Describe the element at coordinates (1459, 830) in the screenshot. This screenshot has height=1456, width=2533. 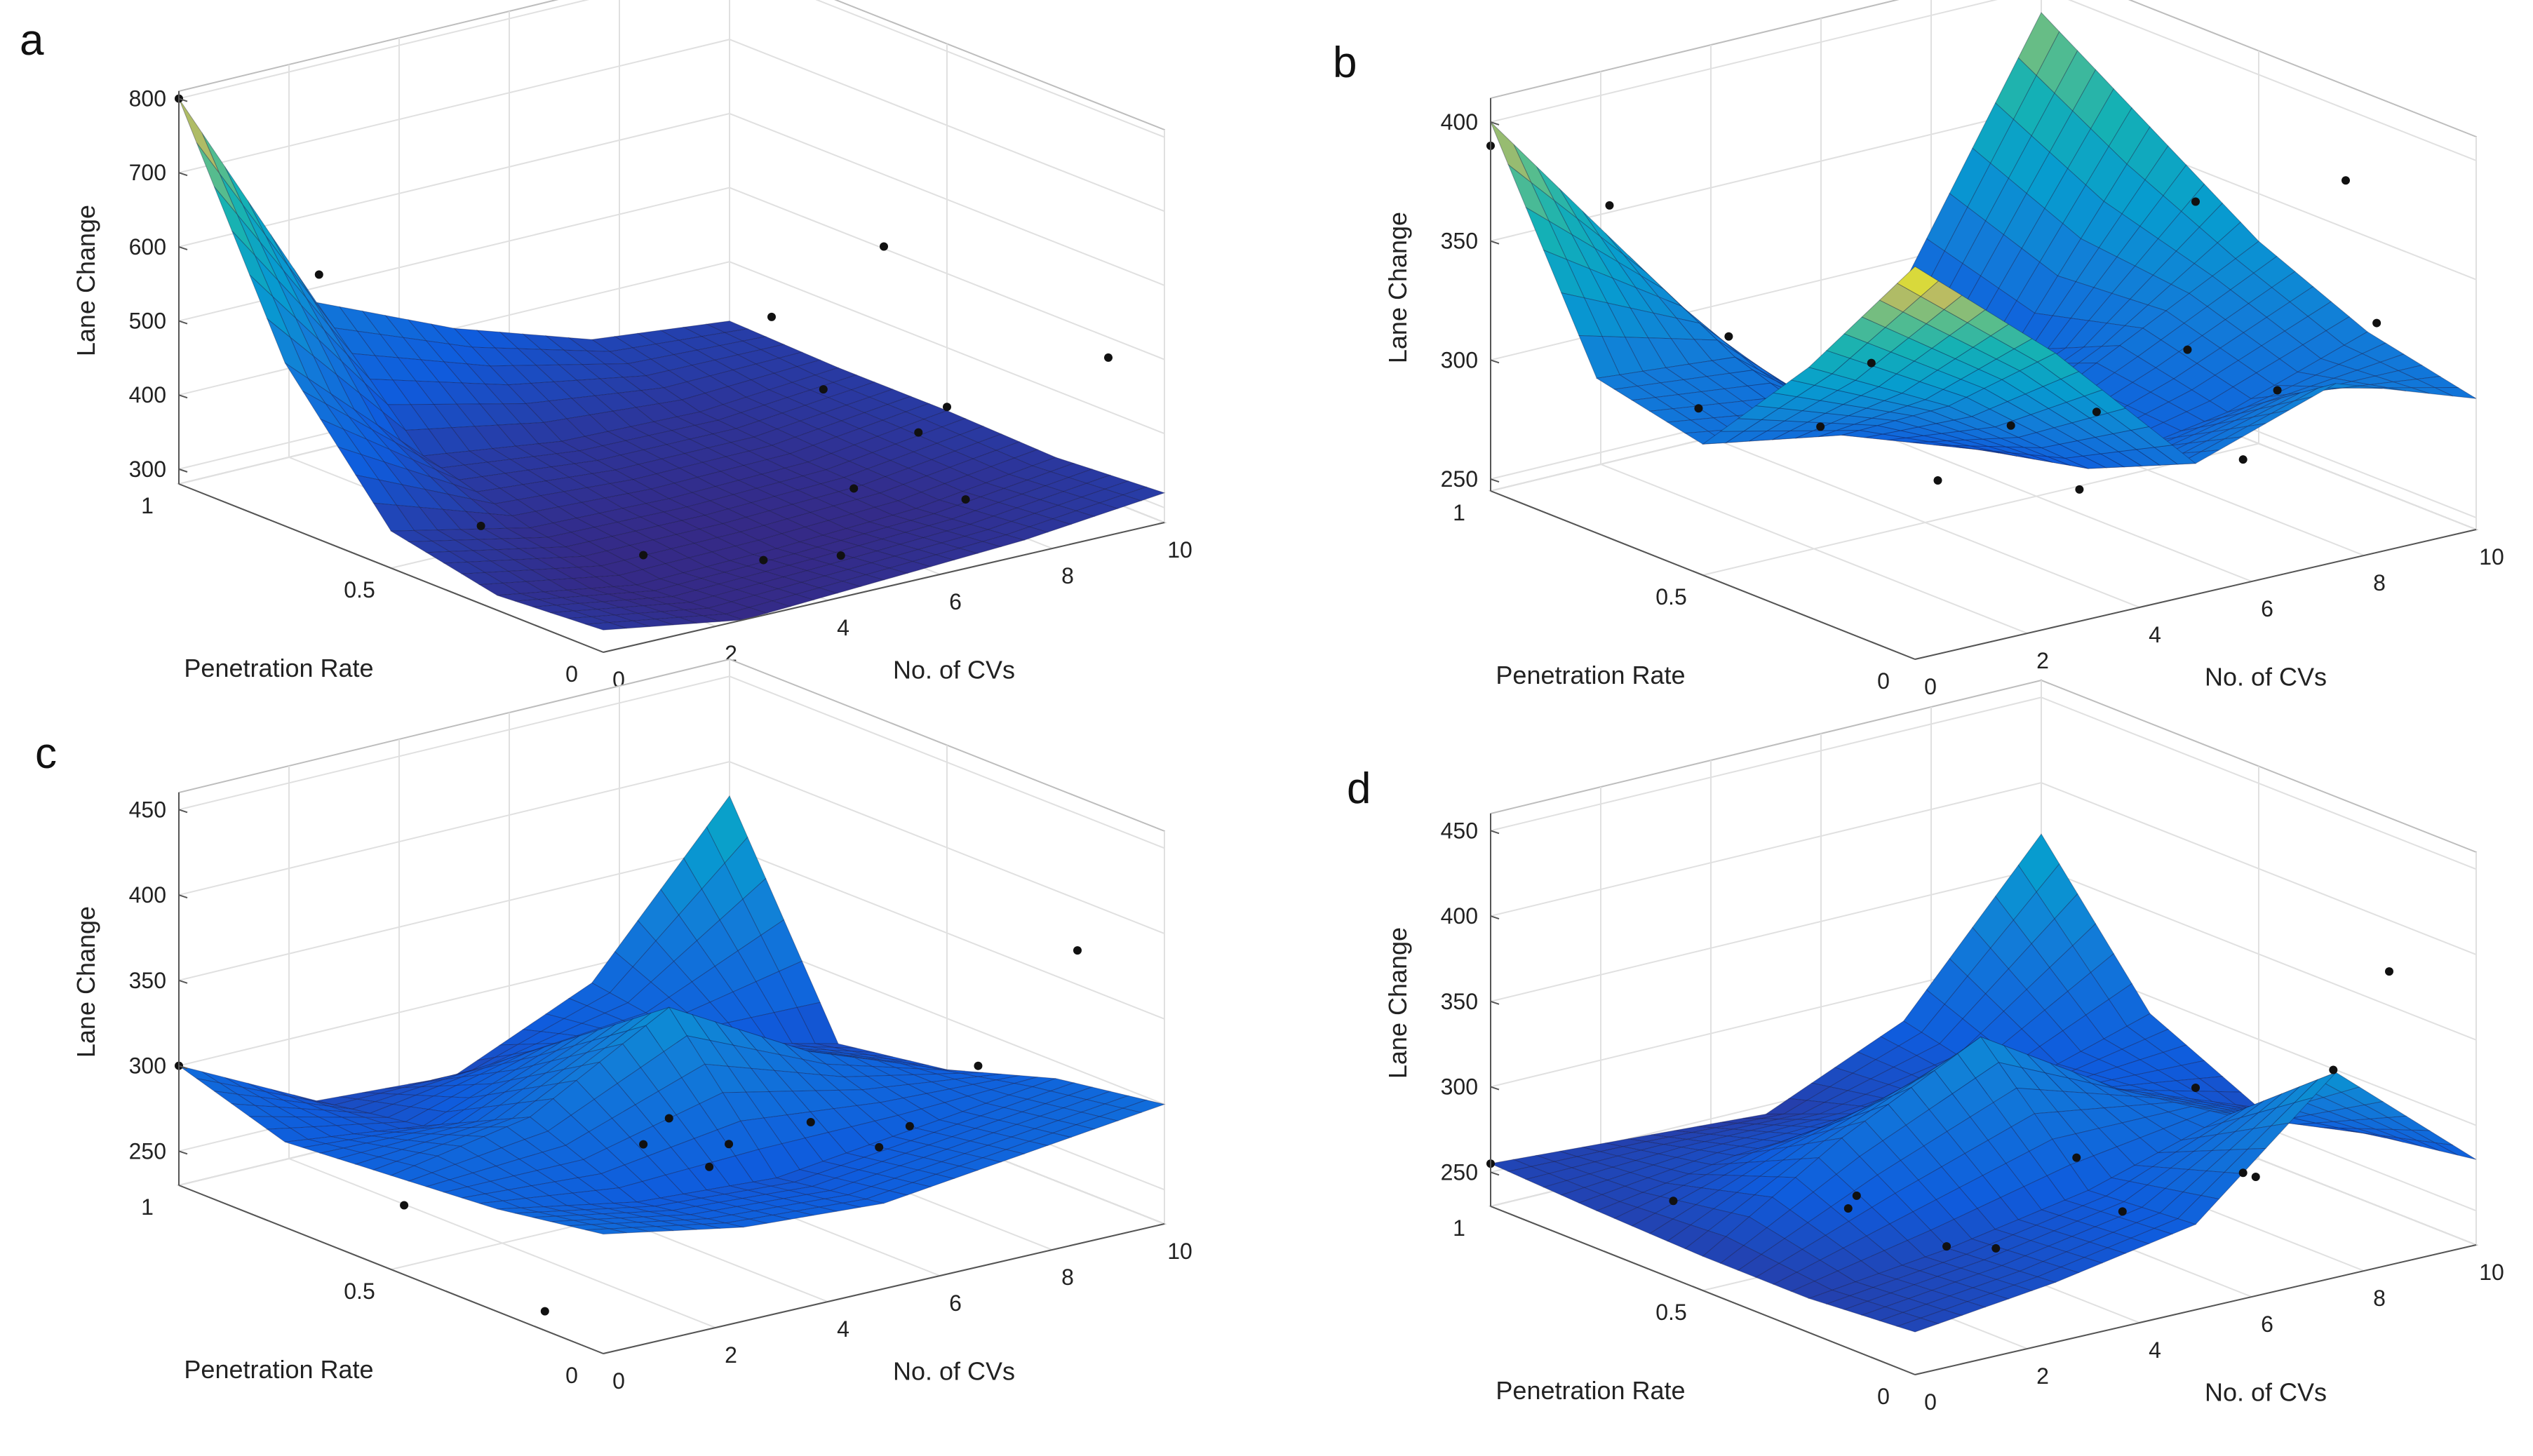
I see `z-tick-label: 450` at that location.